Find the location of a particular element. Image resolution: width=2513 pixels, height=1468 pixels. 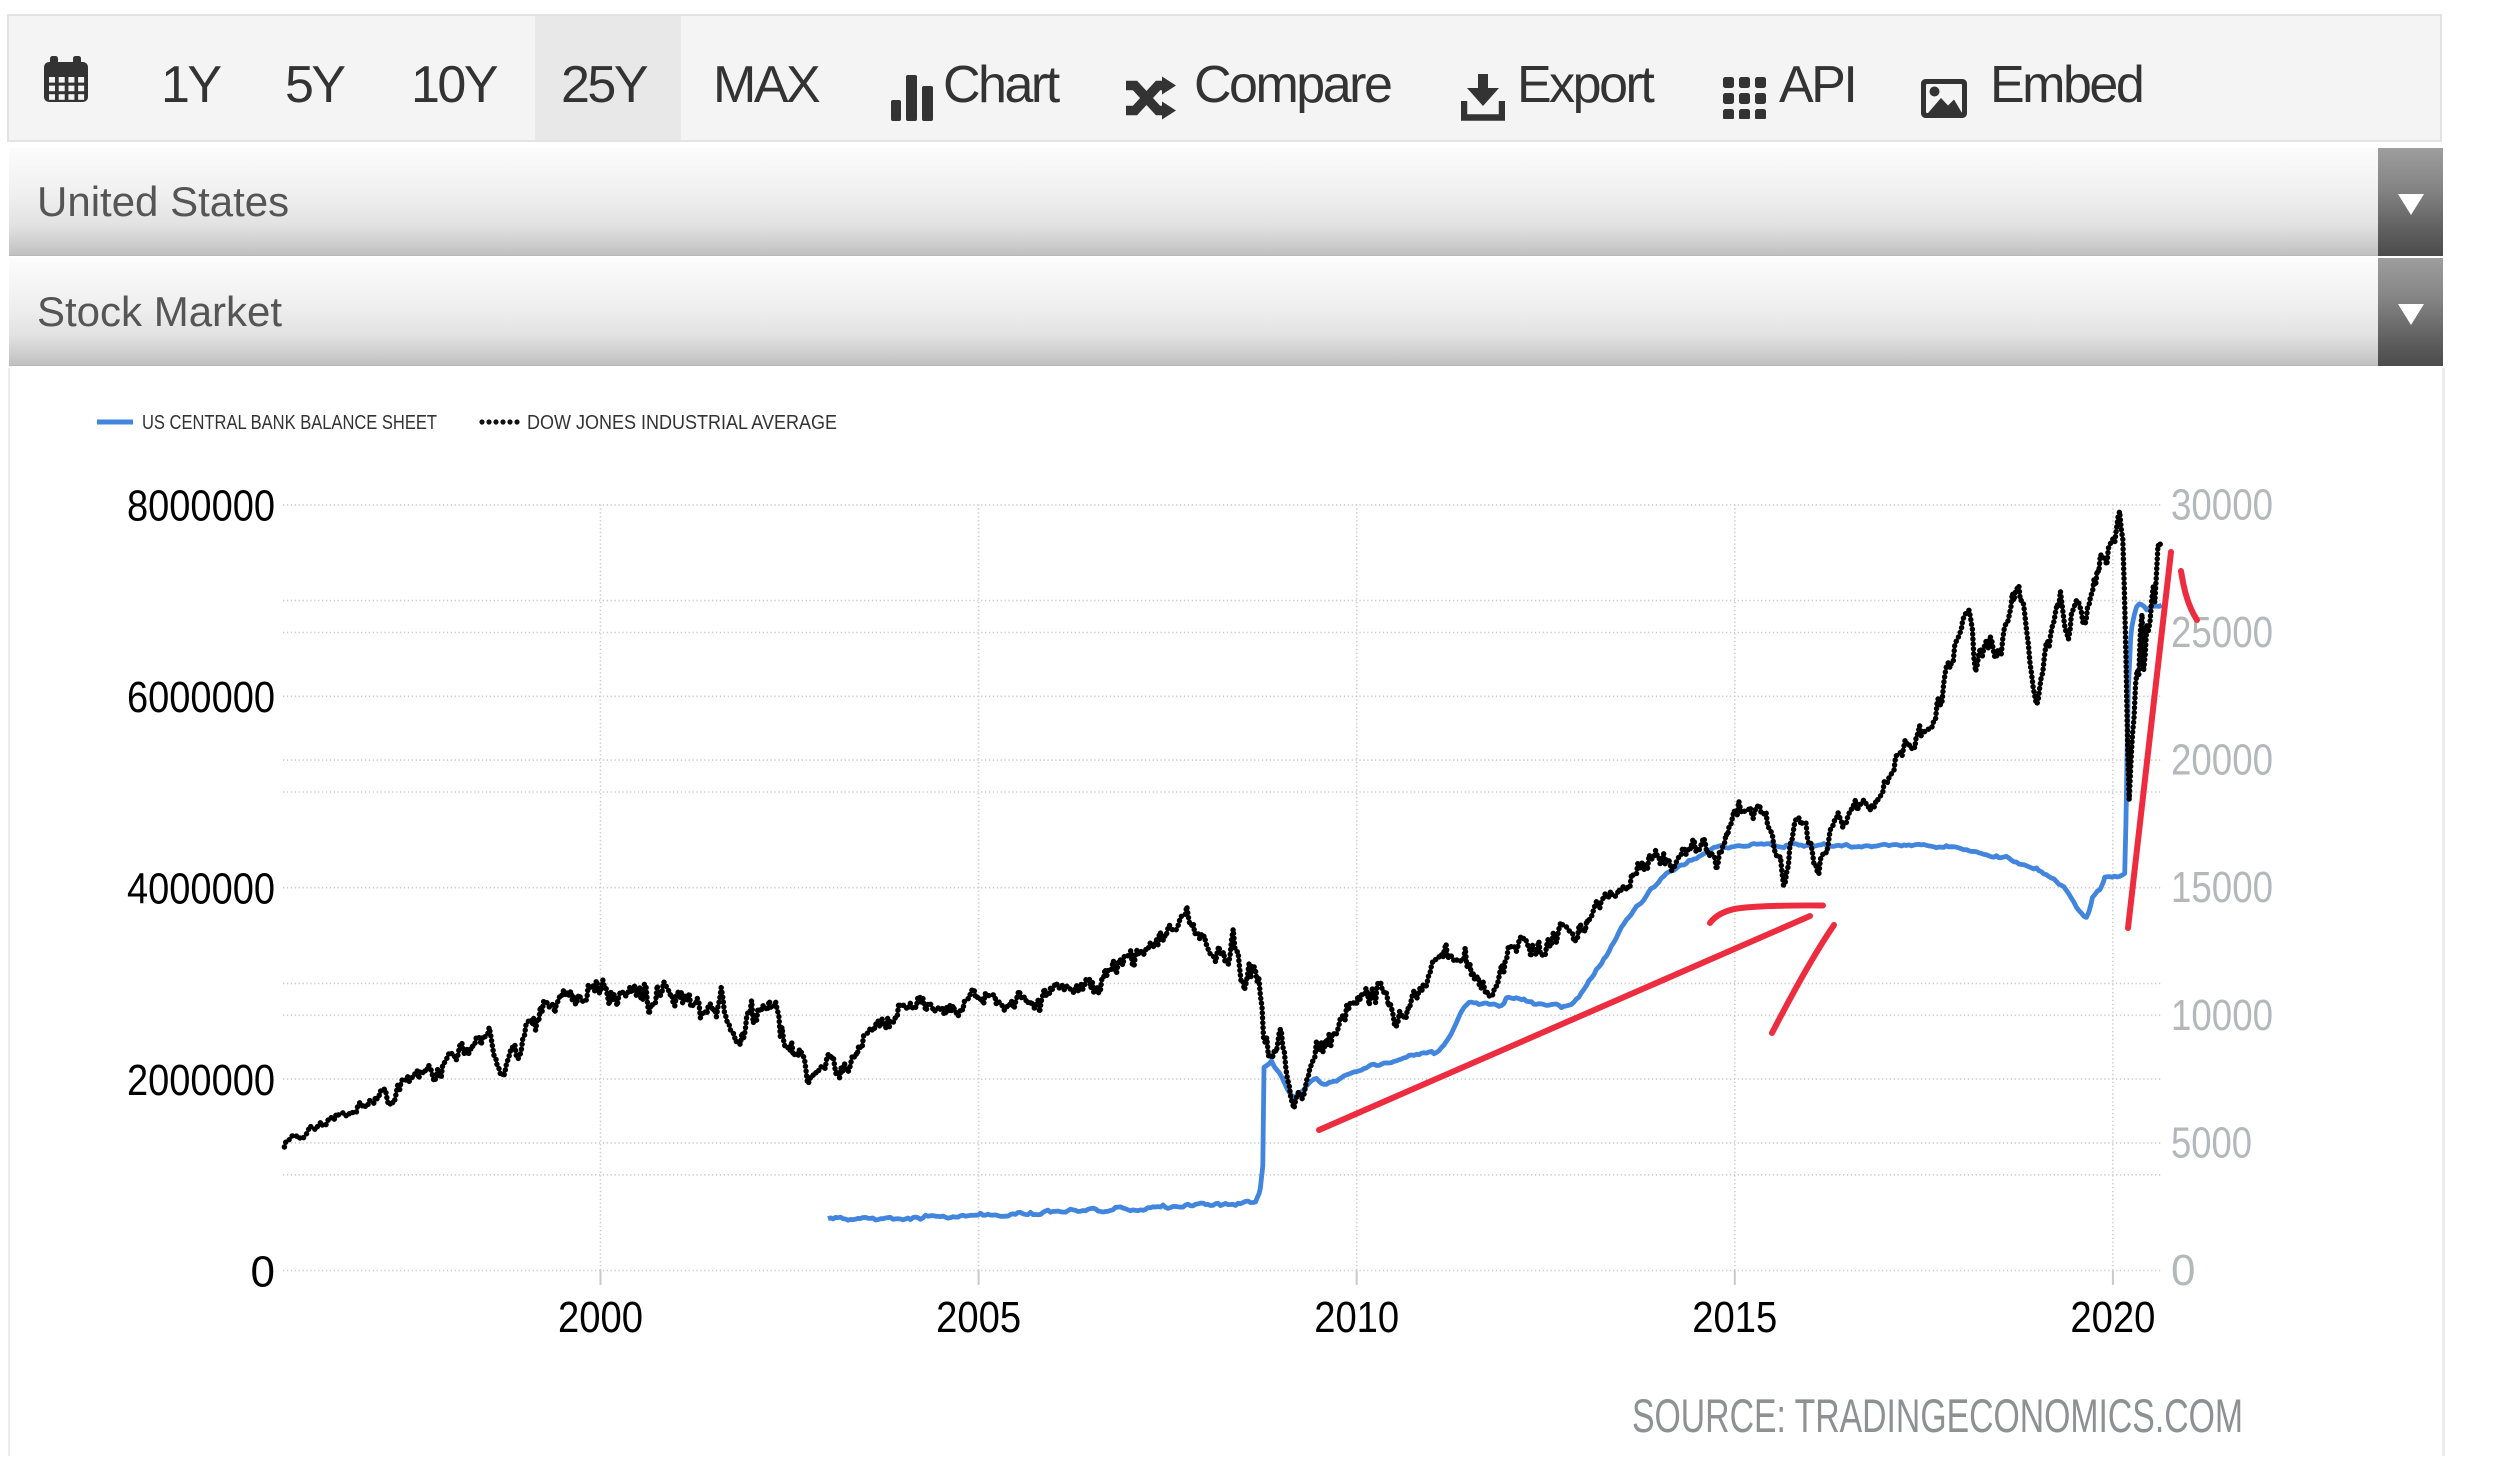

svg-text: 2010 is located at coordinates (1356, 1317).